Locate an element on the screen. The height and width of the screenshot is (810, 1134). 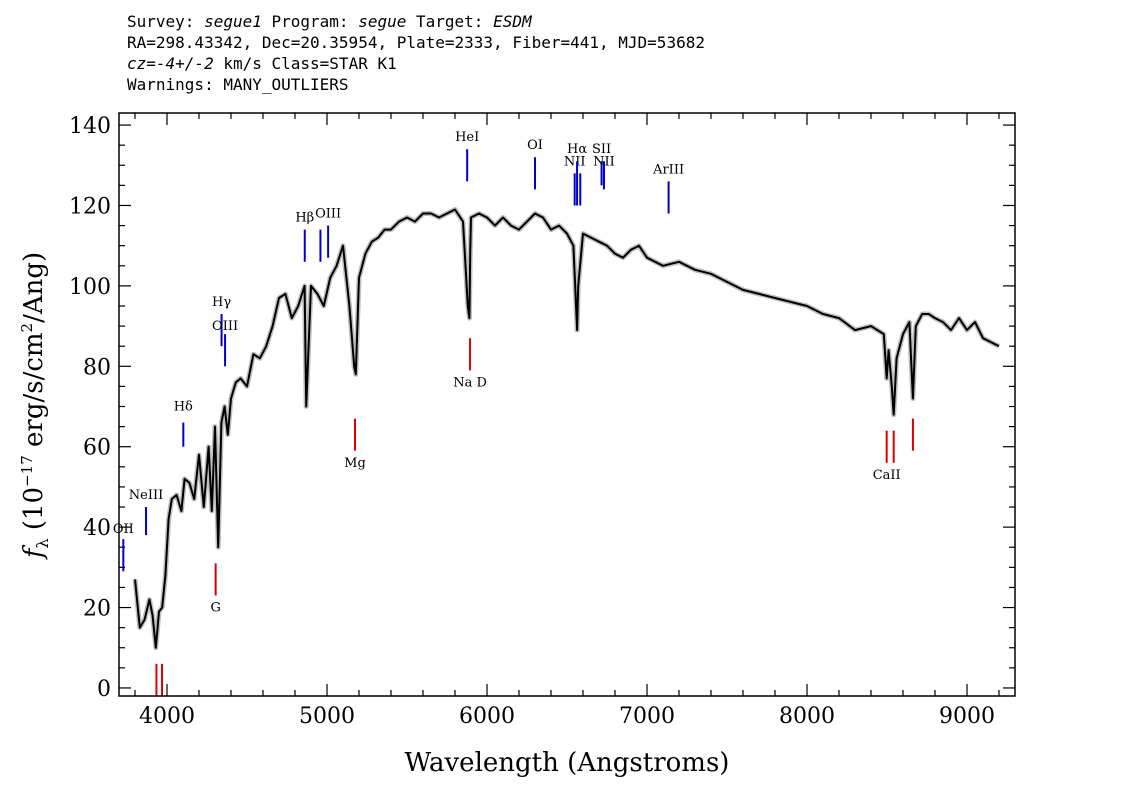
emission-line-label: Hβ is located at coordinates (304, 218).